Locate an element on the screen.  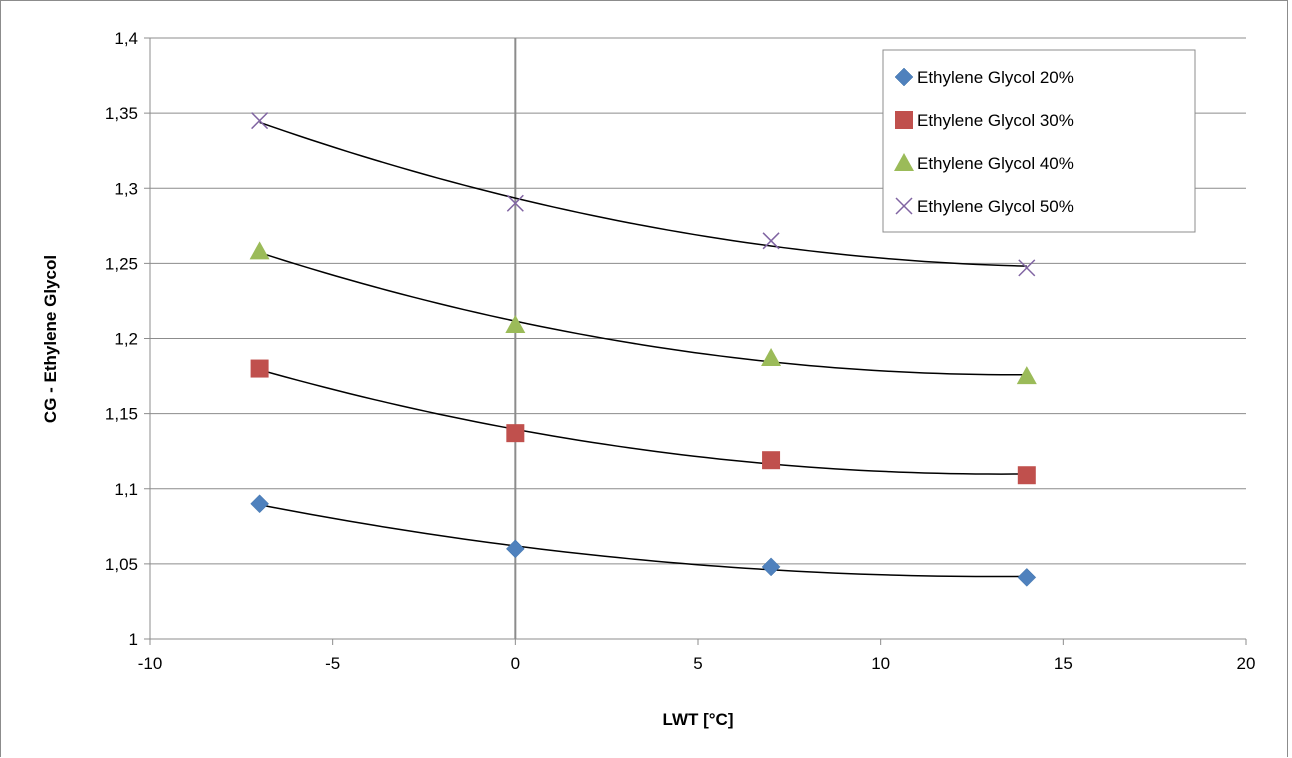
y-tick-label: 1,2 is located at coordinates (126, 339).